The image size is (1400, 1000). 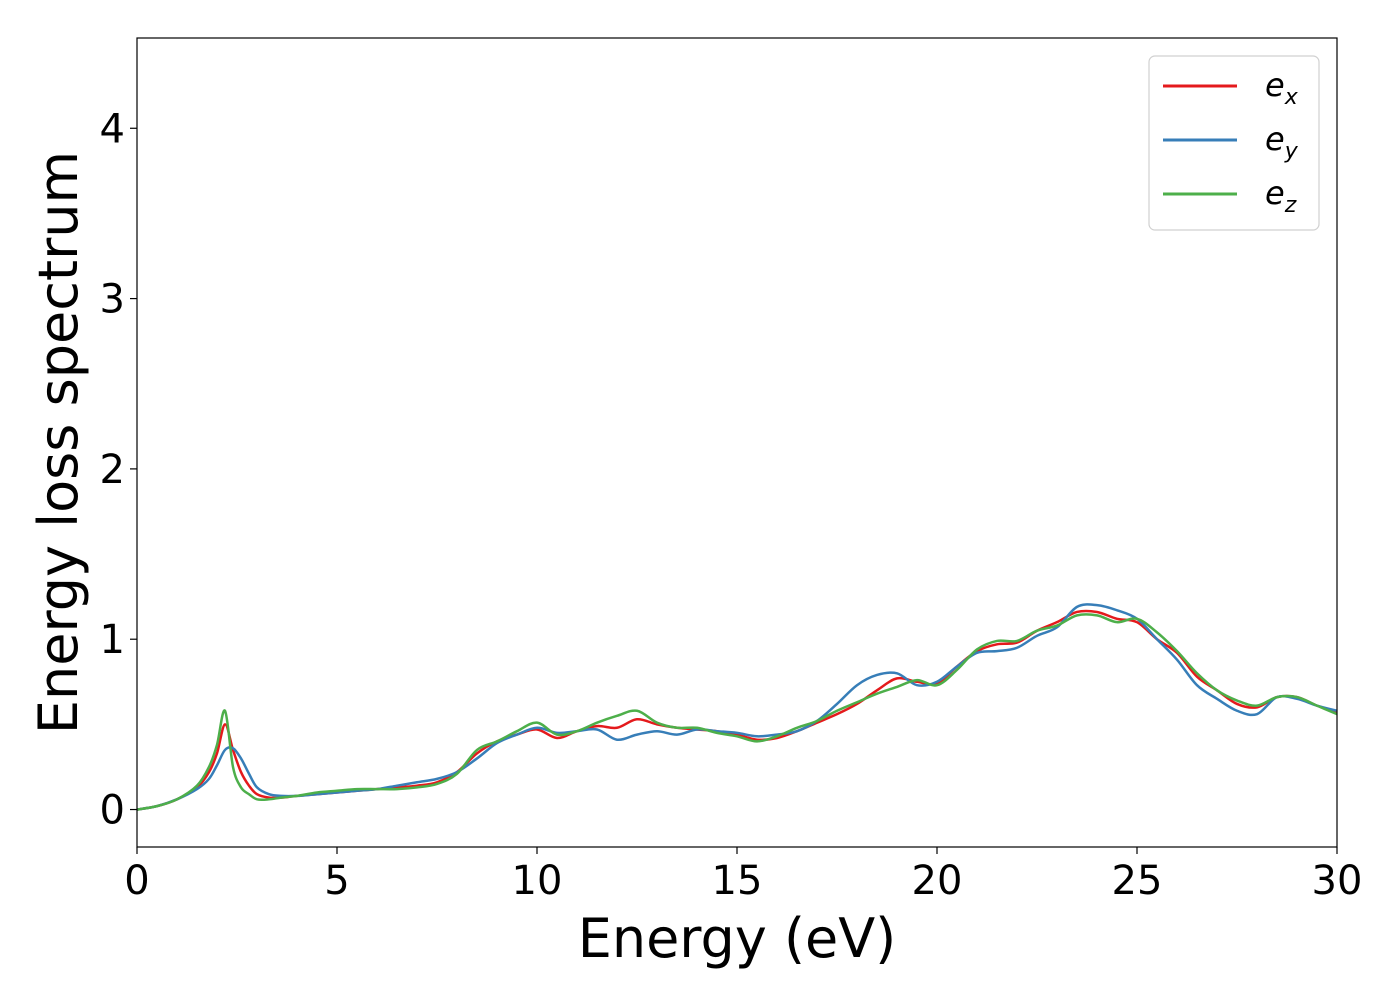 I want to click on y-tick-label: 1, so click(x=112, y=640).